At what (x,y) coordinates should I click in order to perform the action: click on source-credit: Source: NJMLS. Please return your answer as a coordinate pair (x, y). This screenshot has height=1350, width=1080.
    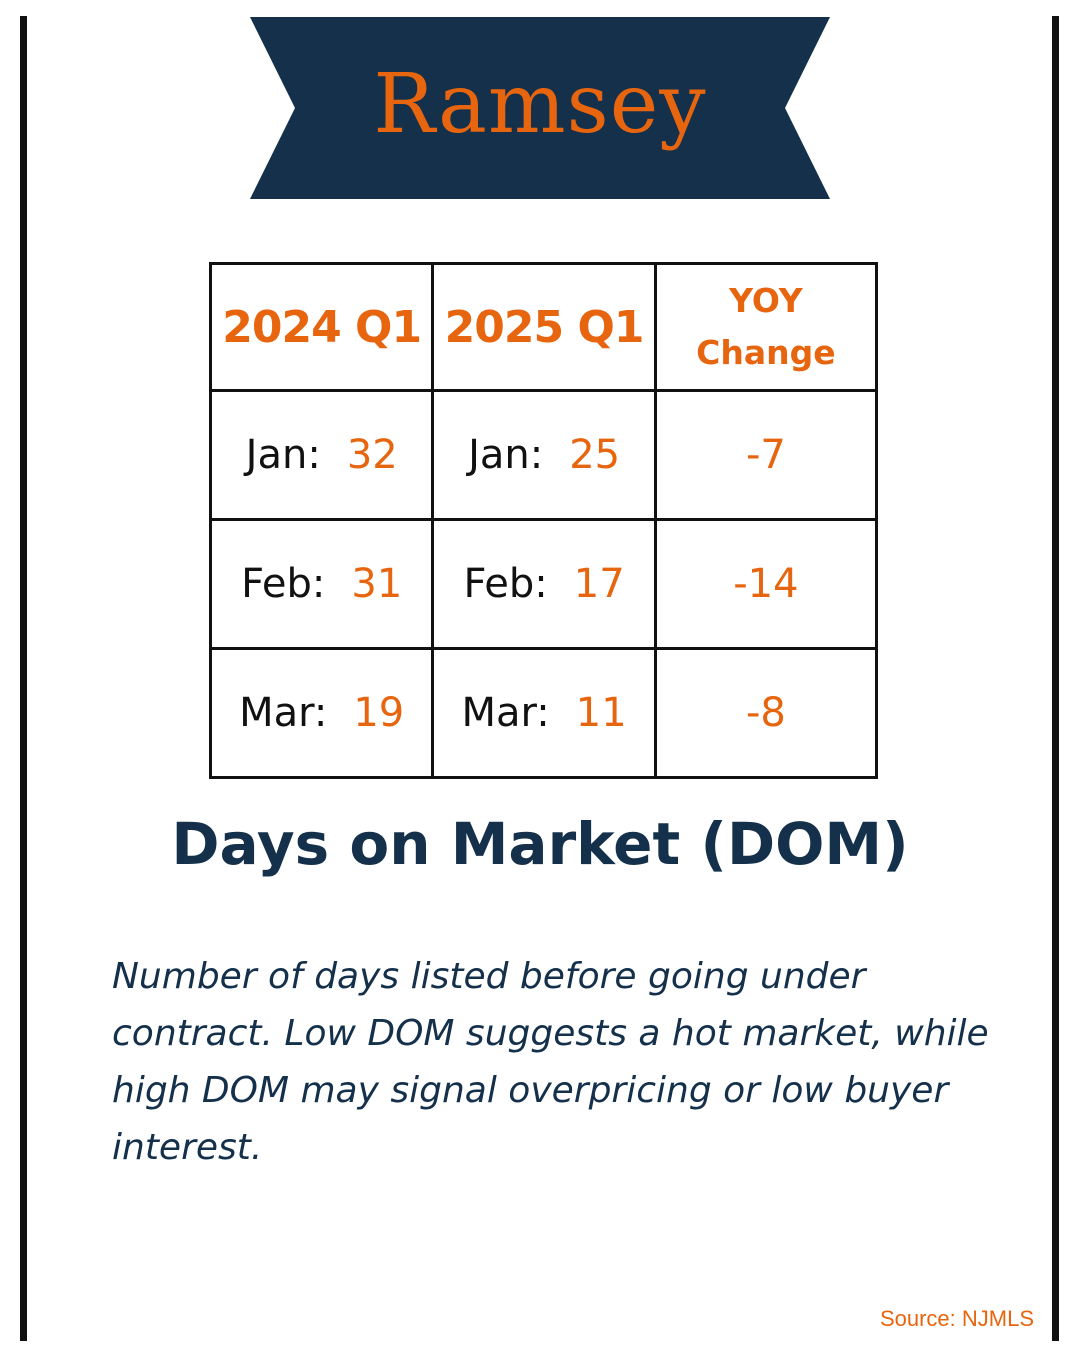
    Looking at the image, I should click on (956, 1318).